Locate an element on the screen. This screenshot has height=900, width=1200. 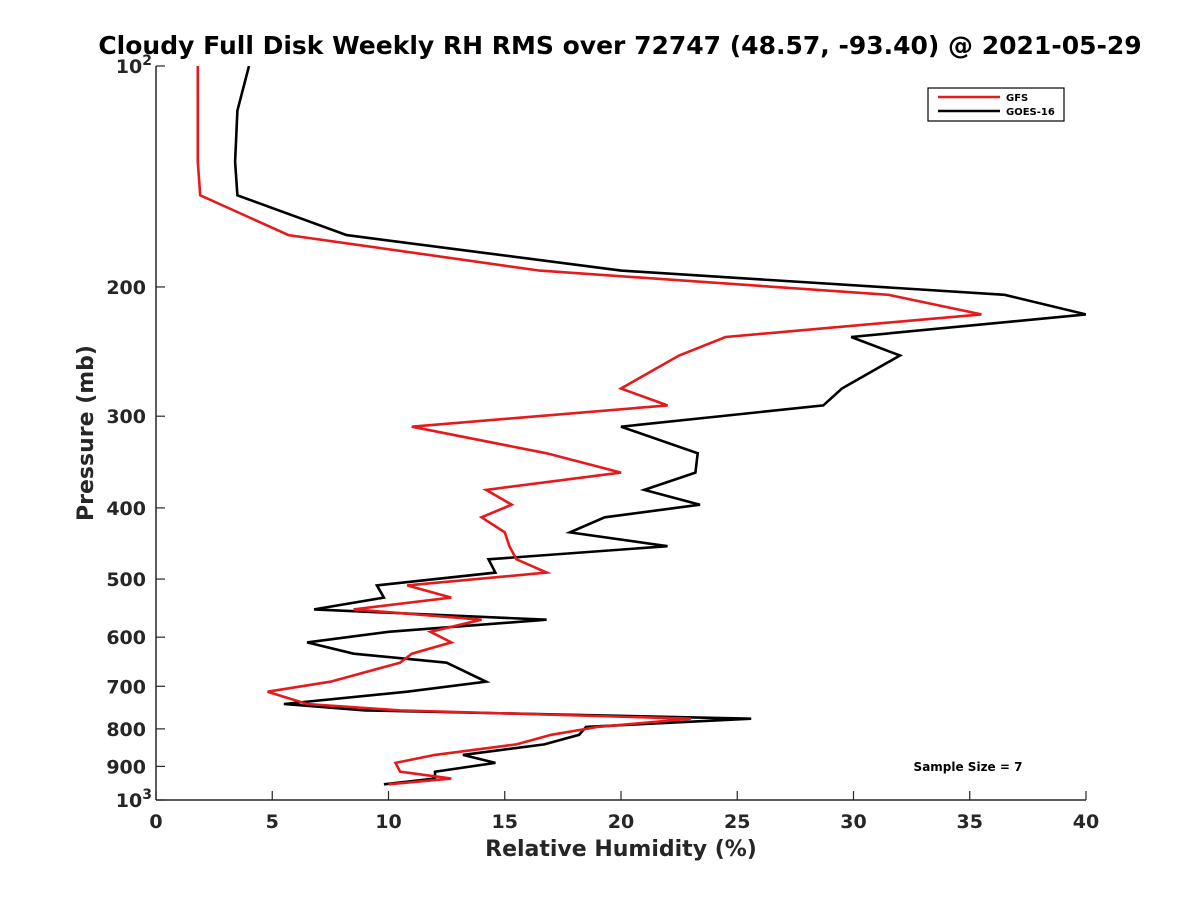
y-tick-label: 800 is located at coordinates (126, 730).